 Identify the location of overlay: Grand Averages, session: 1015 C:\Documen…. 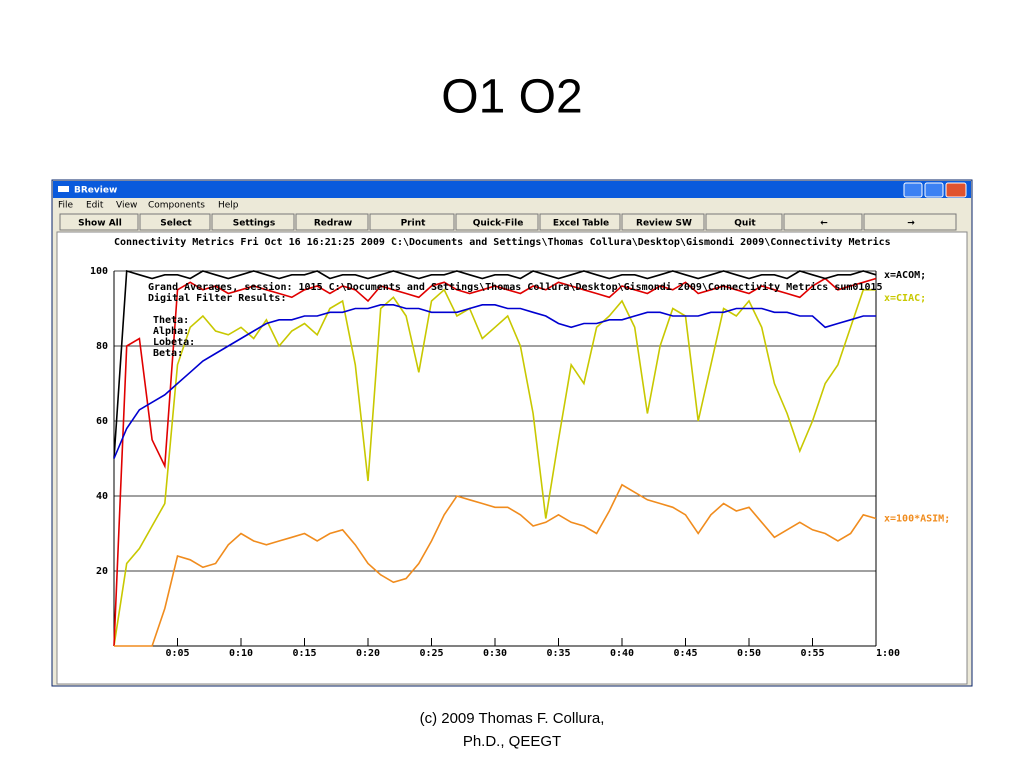
(515, 287).